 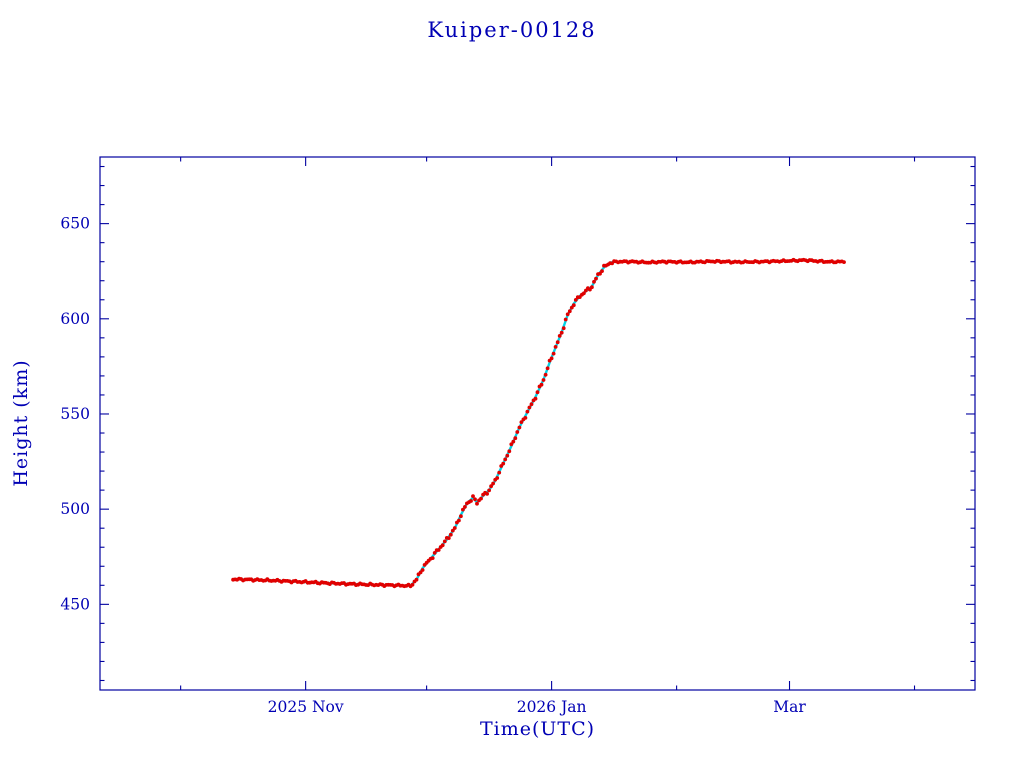 What do you see at coordinates (75, 319) in the screenshot?
I see `y-tick-label: 600` at bounding box center [75, 319].